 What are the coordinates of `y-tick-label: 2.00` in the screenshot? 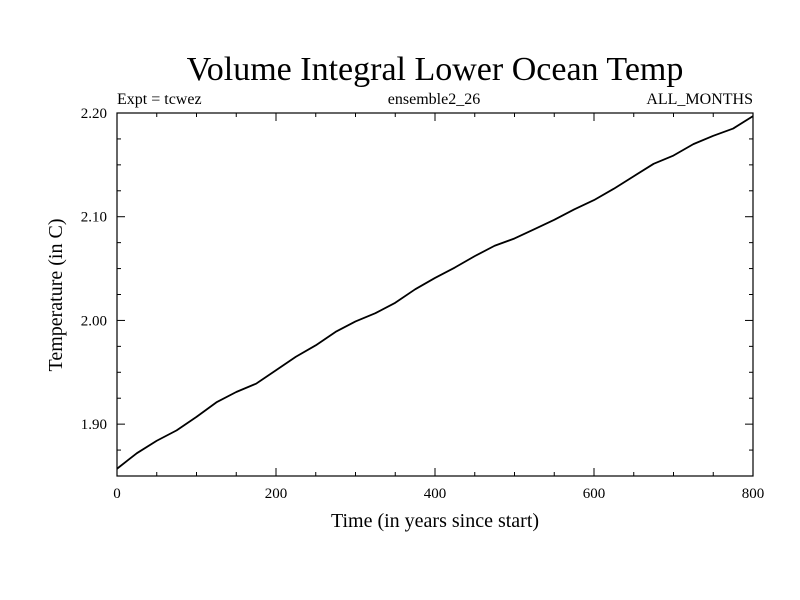 It's located at (94, 321).